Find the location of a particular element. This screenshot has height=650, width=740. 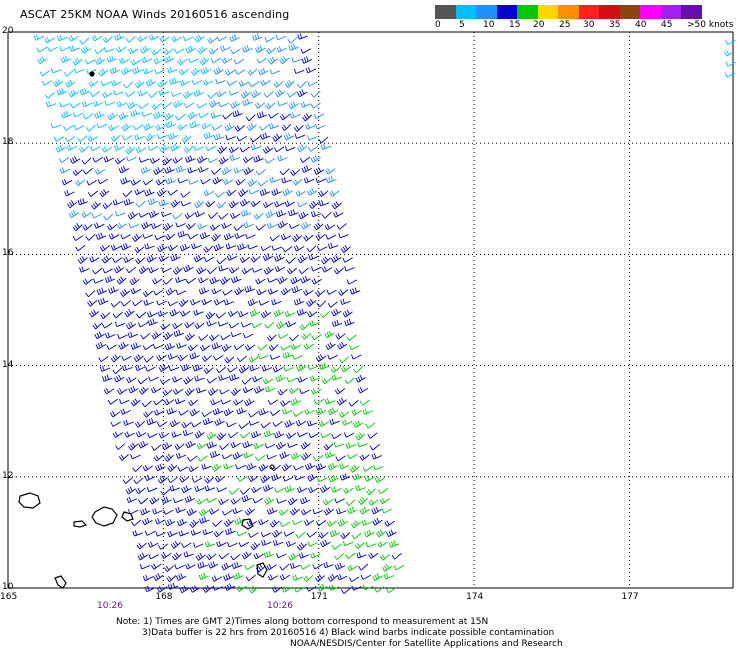

color-scale-tick: 35 is located at coordinates (615, 25).